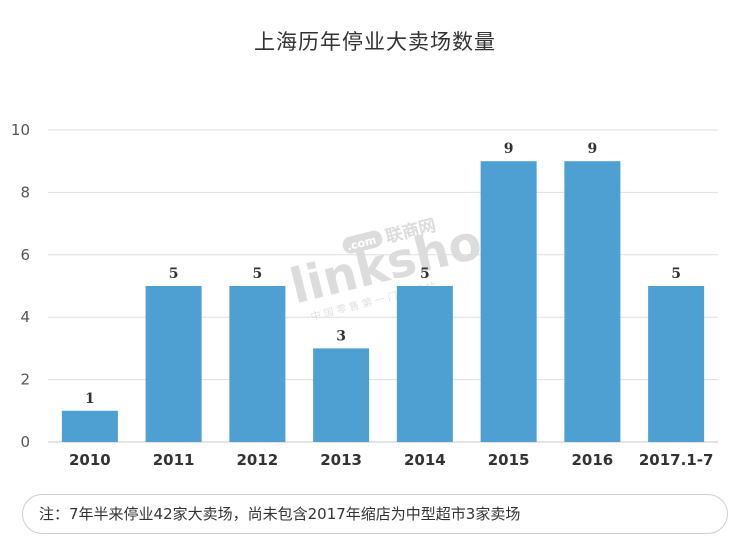  I want to click on y-axis-ticks: 0 2 4 6 8 10, so click(20, 286).